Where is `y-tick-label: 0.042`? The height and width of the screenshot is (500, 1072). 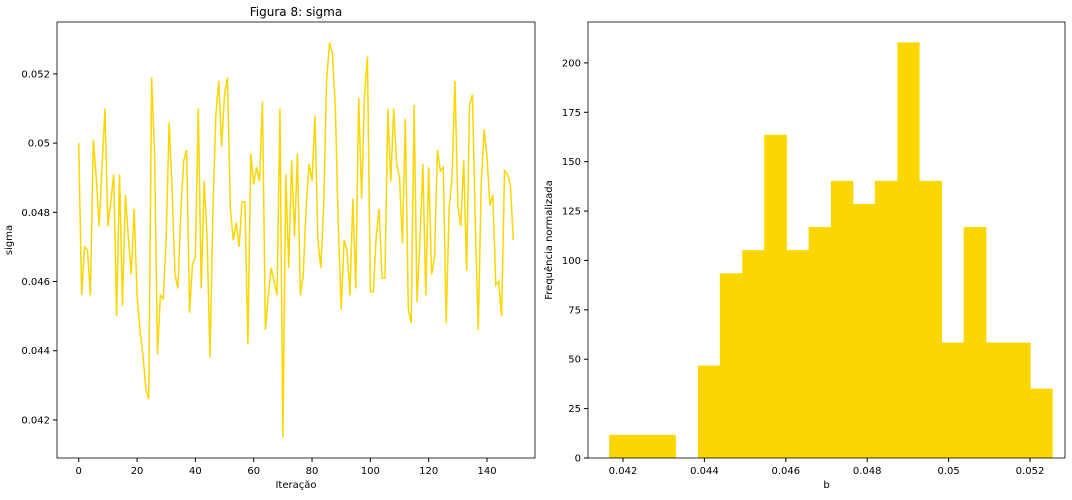
y-tick-label: 0.042 is located at coordinates (35, 420).